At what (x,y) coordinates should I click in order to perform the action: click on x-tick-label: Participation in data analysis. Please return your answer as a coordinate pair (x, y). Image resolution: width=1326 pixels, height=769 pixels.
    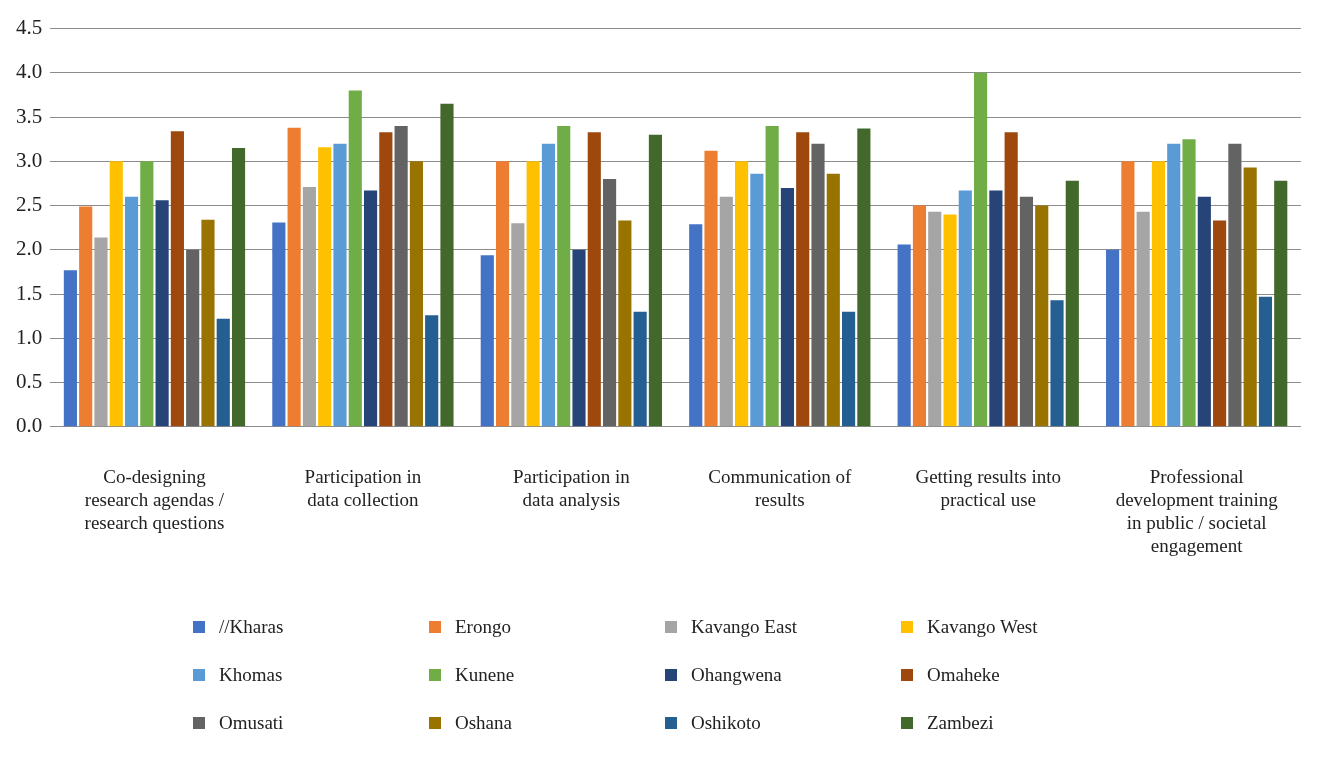
    Looking at the image, I should click on (572, 488).